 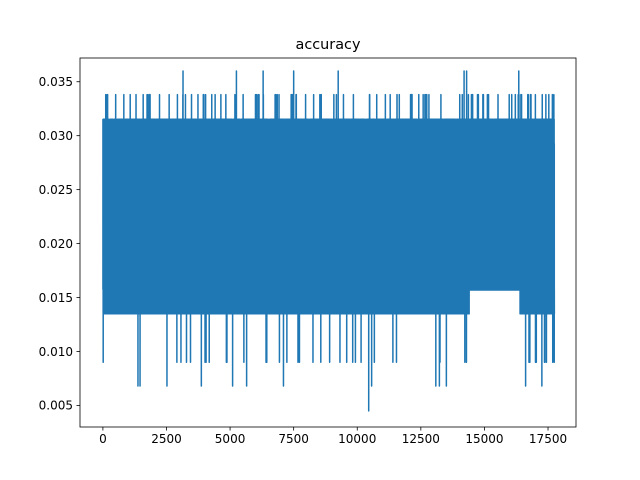 I want to click on y-tick-label: 0.030, so click(x=56, y=136).